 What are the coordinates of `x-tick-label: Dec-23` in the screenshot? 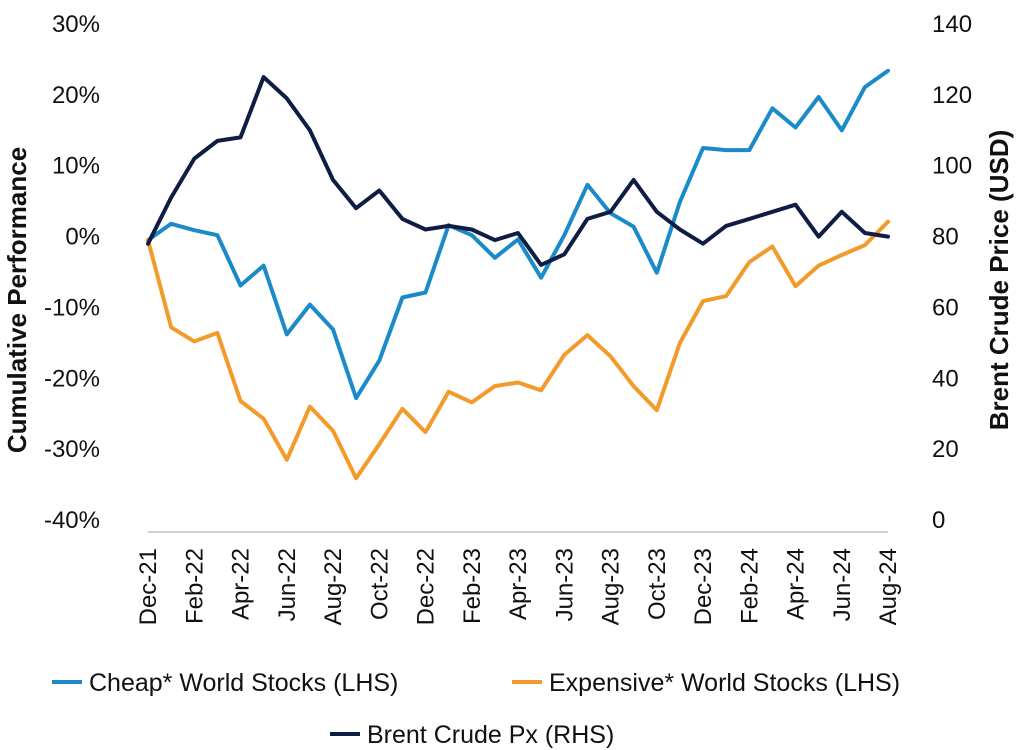 It's located at (703, 586).